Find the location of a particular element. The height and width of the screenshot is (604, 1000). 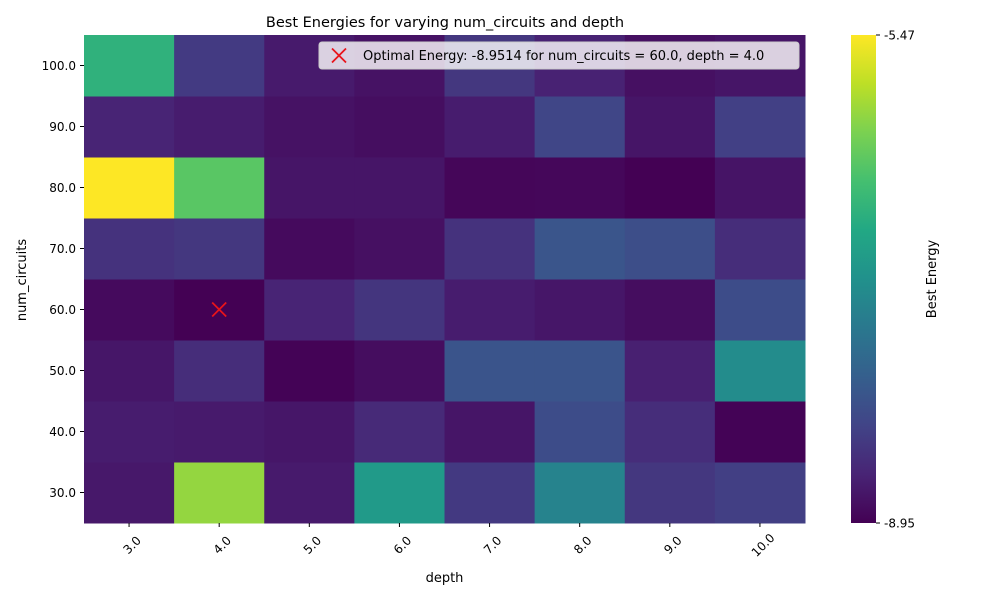

heatmap-cell-70.0-3.0 is located at coordinates (129, 249).